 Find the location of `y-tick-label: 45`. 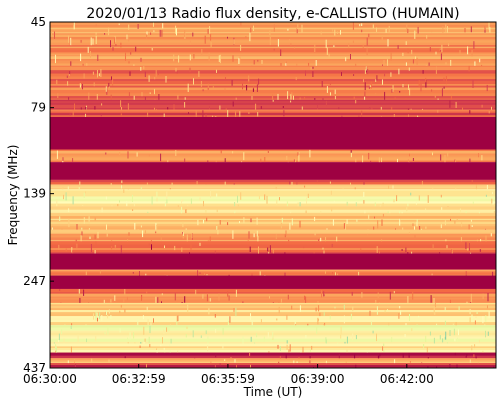

y-tick-label: 45 is located at coordinates (38, 22).